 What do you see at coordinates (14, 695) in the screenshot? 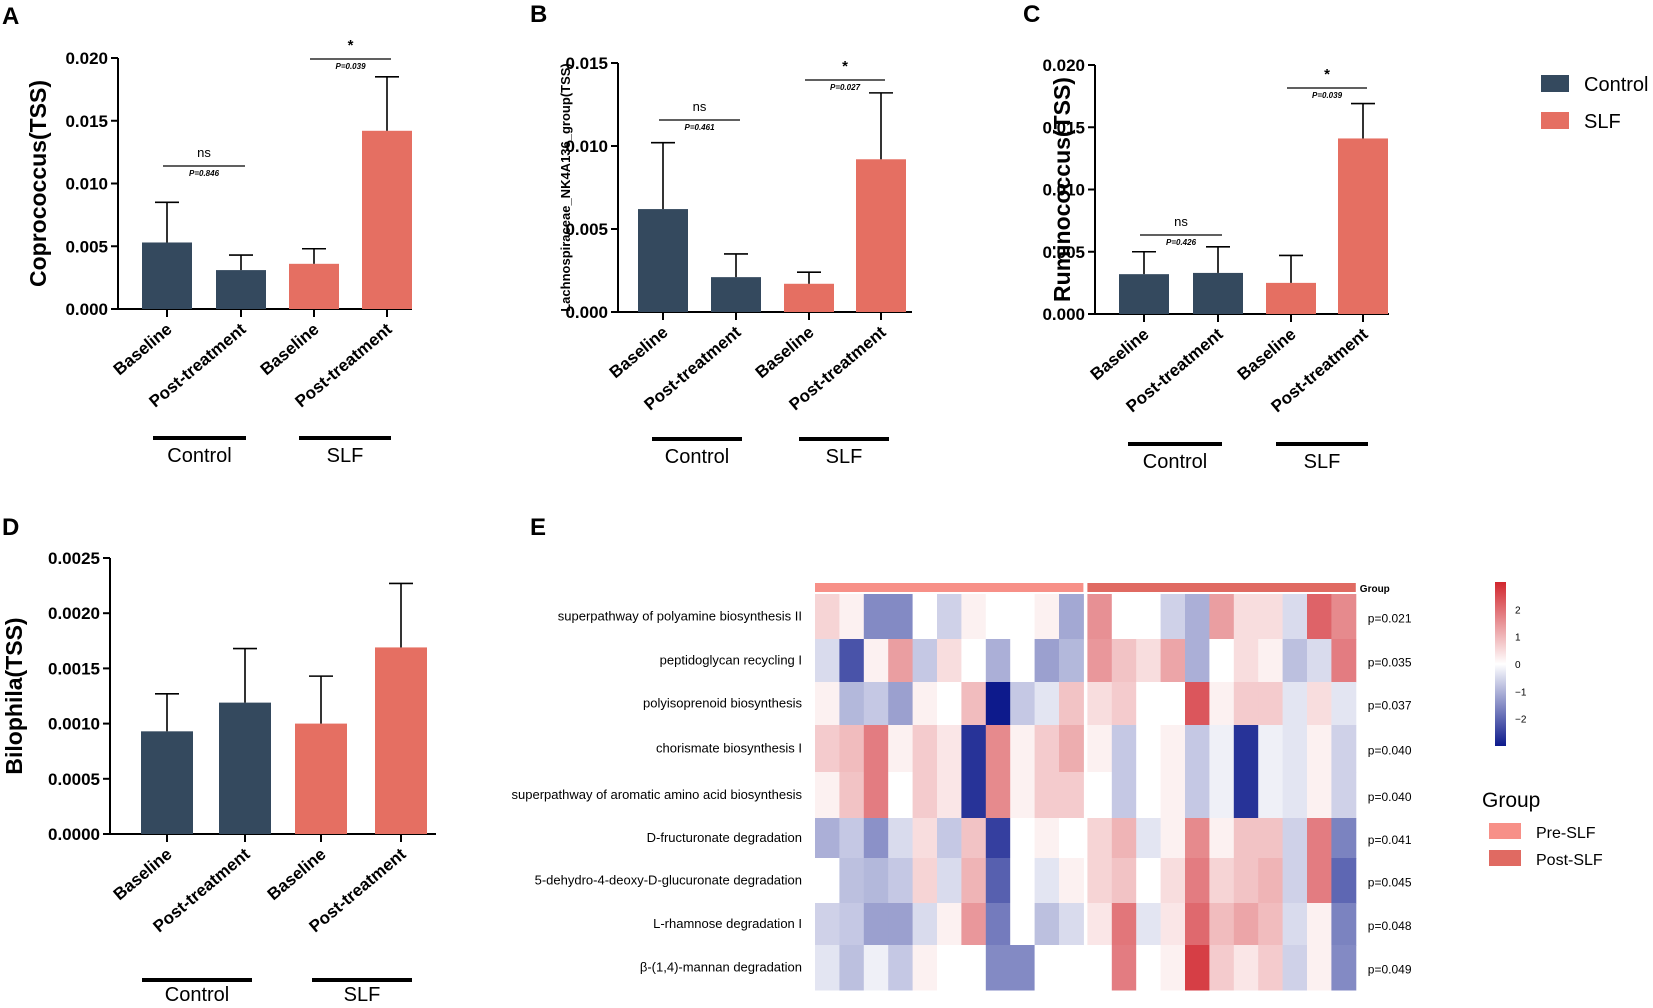
I see `panel-d-y-label: Bilophila(TSS)` at bounding box center [14, 695].